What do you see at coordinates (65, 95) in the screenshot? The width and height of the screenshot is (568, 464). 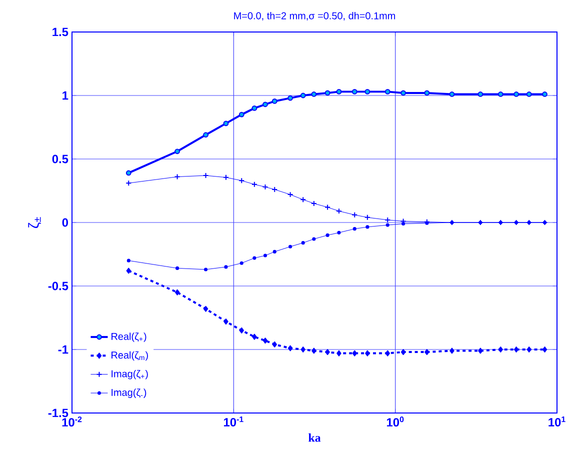 I see `y-tick-label: 1` at bounding box center [65, 95].